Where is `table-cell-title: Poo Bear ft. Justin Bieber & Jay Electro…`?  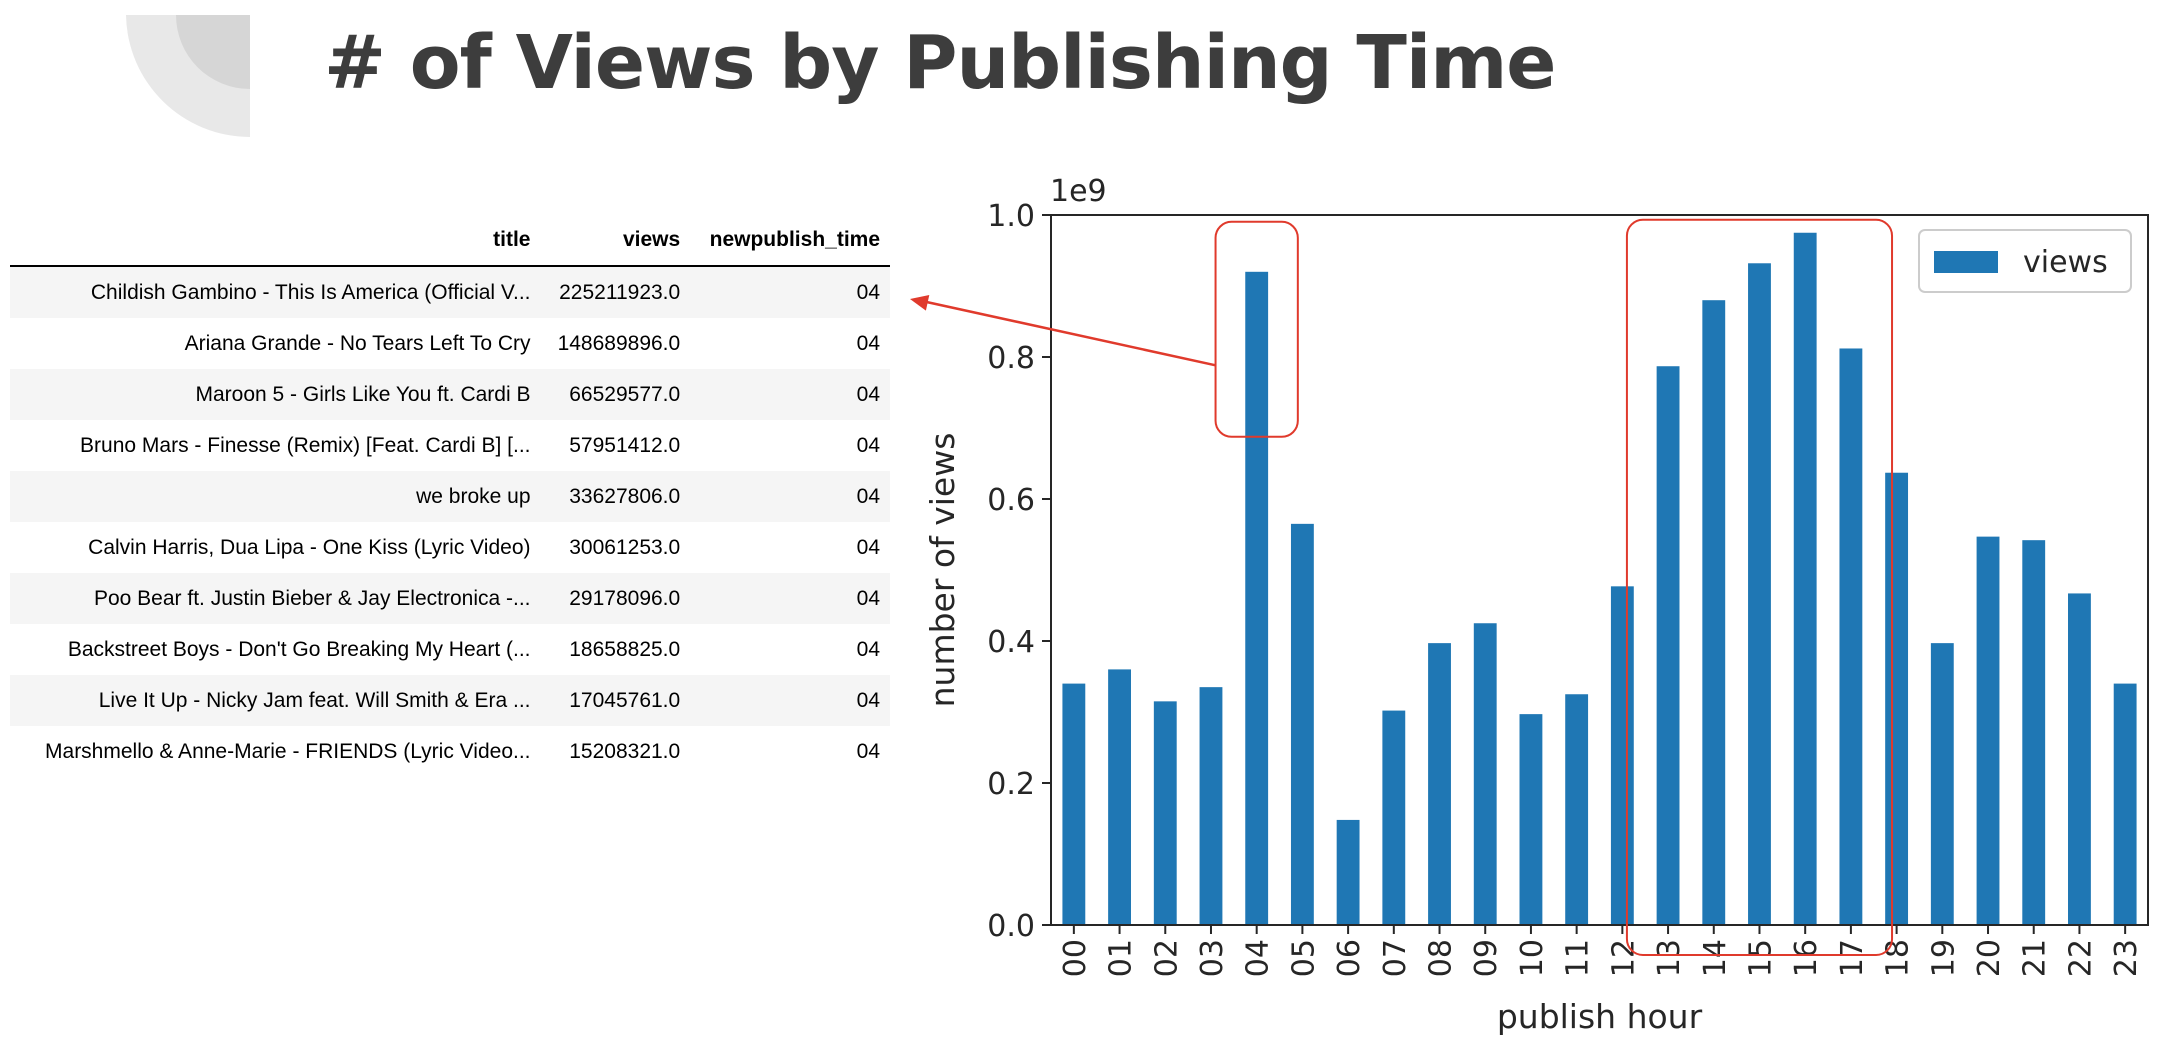 table-cell-title: Poo Bear ft. Justin Bieber & Jay Electro… is located at coordinates (312, 598).